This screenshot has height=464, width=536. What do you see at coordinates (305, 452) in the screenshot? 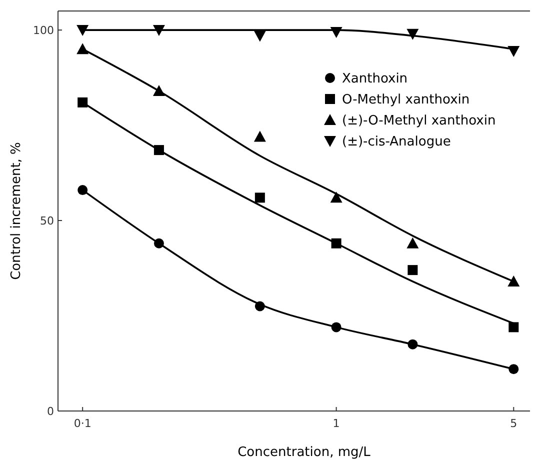
I see `x-axis-title: Concentration, mg/L` at bounding box center [305, 452].